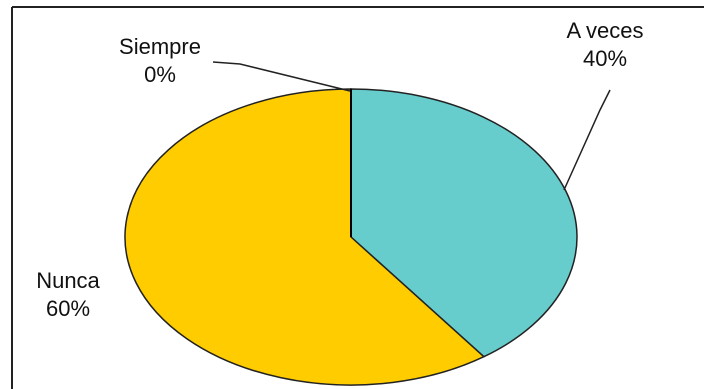  Describe the element at coordinates (160, 46) in the screenshot. I see `label-siempre: Siempre` at that location.